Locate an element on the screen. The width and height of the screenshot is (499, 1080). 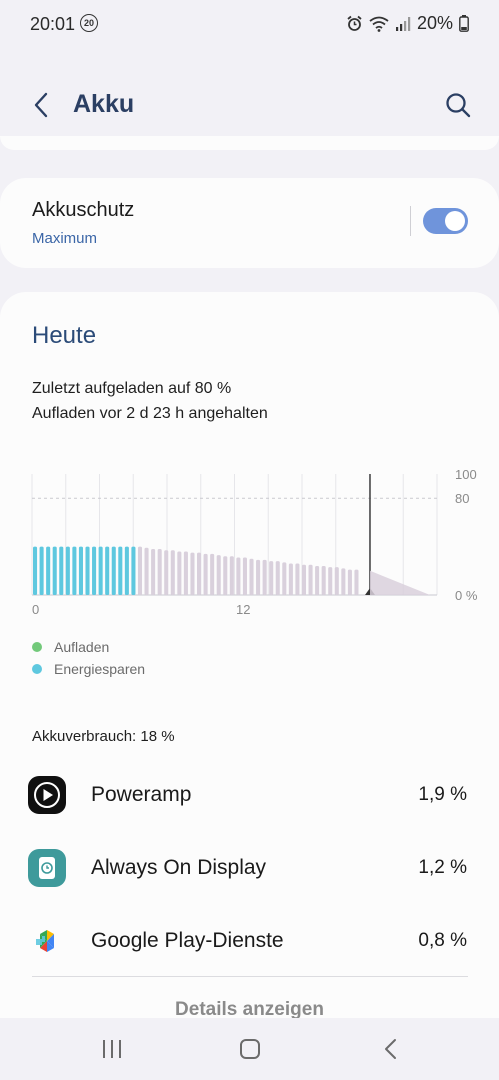
chart-y-tick-label: 0 % is located at coordinates (466, 595).